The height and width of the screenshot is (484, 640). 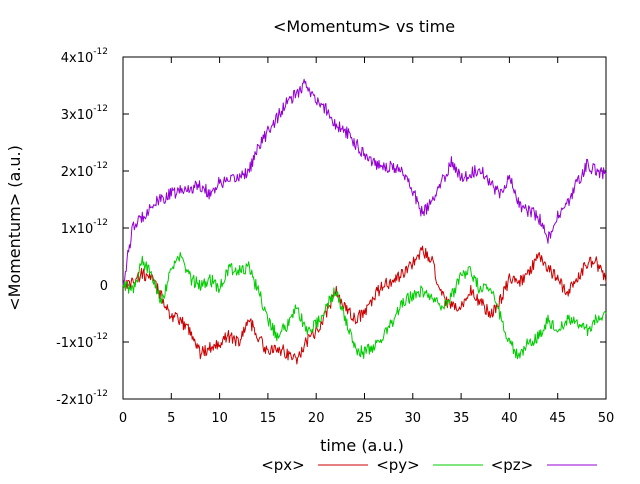 What do you see at coordinates (171, 418) in the screenshot?
I see `x-tick-label: 5` at bounding box center [171, 418].